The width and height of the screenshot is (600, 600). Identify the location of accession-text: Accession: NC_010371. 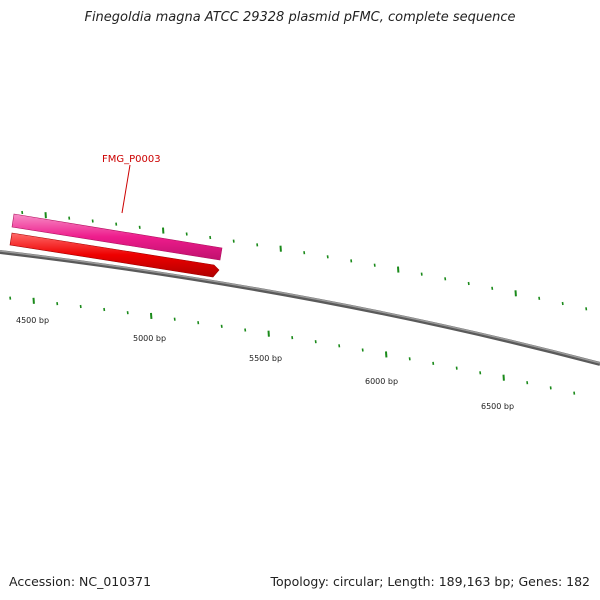
(80, 581).